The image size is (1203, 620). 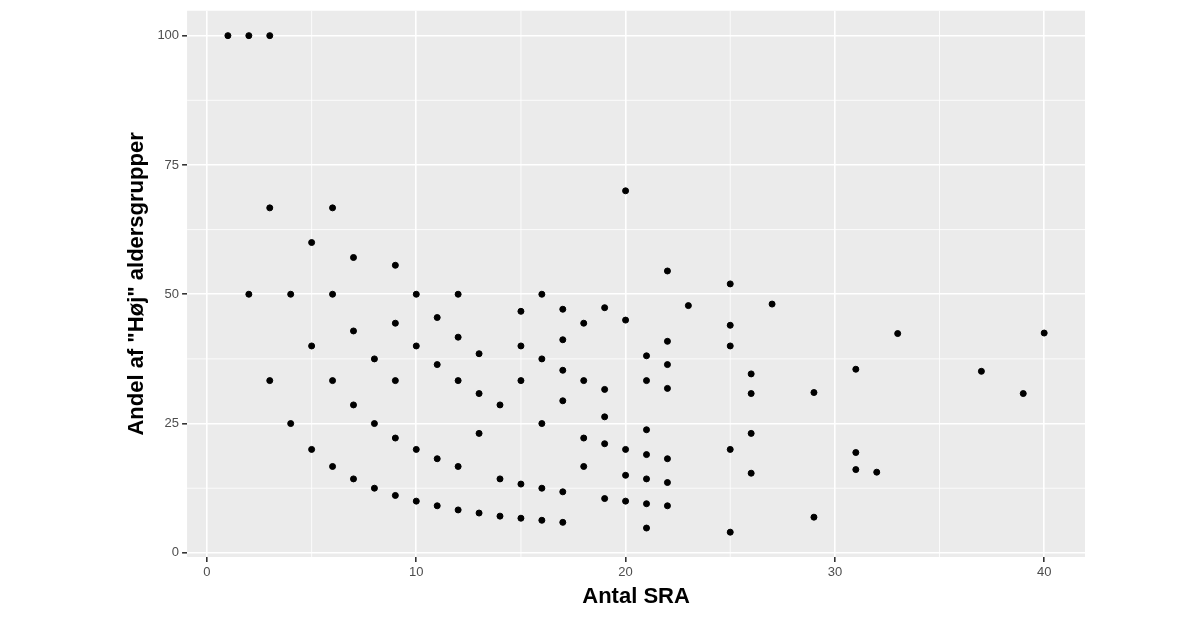 What do you see at coordinates (636, 595) in the screenshot?
I see `x-axis-title: Antal SRA` at bounding box center [636, 595].